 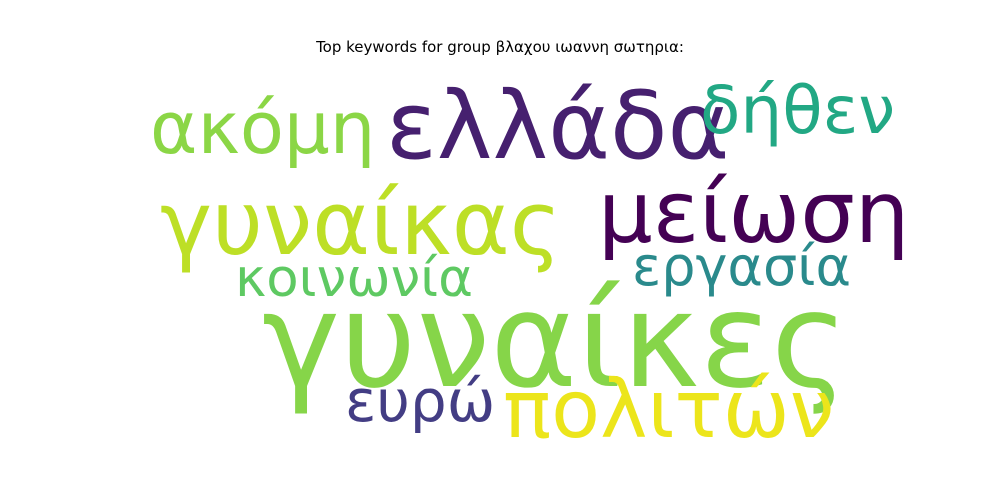 What do you see at coordinates (558, 126) in the screenshot?
I see `keyword-ellada: ελλάδα` at bounding box center [558, 126].